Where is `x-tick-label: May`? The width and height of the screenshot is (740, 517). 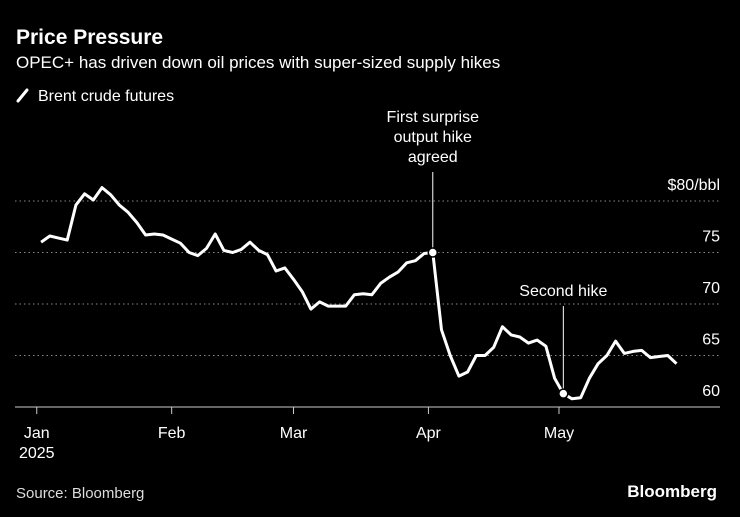 x-tick-label: May is located at coordinates (559, 433).